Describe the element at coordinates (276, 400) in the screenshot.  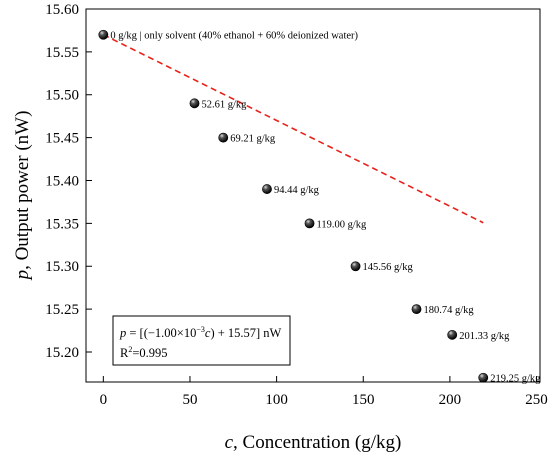
I see `x-tick-label: 100` at that location.